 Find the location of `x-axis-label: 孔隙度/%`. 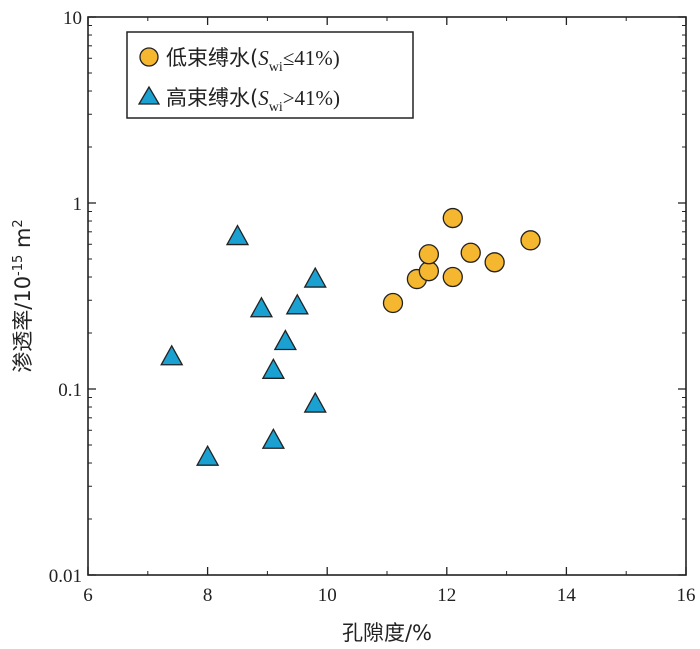

x-axis-label: 孔隙度/% is located at coordinates (387, 633).